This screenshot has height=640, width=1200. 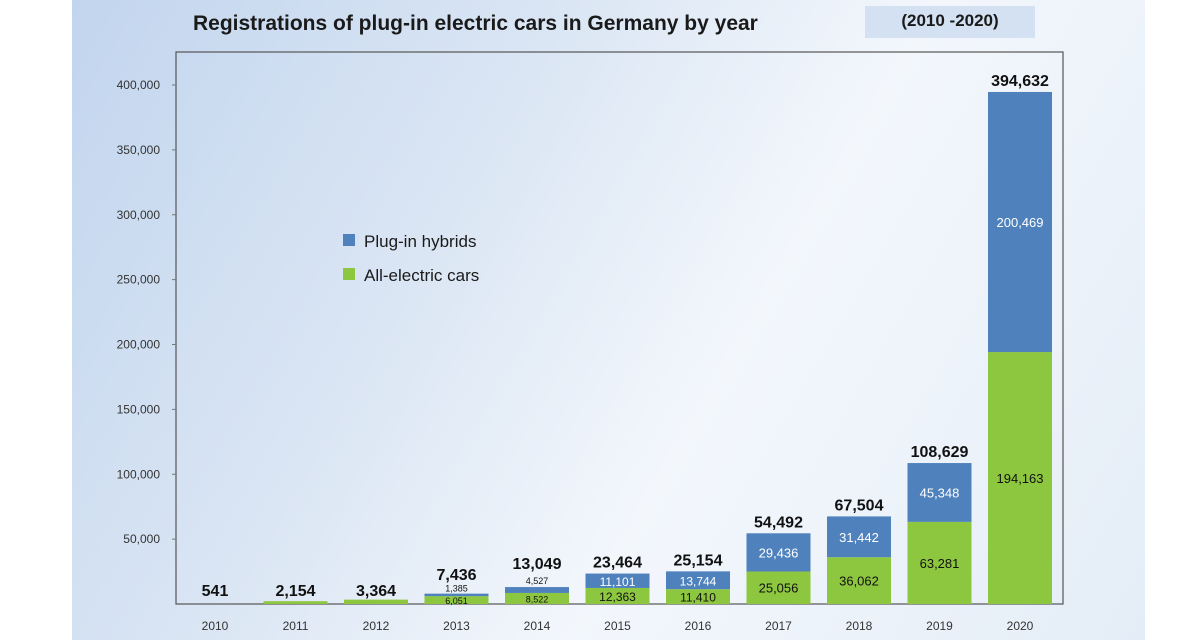 What do you see at coordinates (139, 280) in the screenshot?
I see `y-tick-label: 250,000` at bounding box center [139, 280].